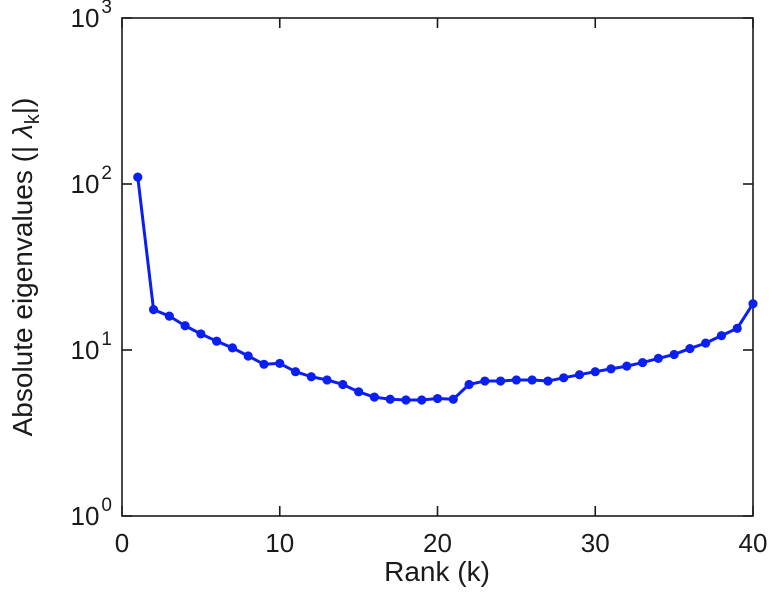  What do you see at coordinates (22, 132) in the screenshot?
I see `lambda-symbol: λ` at bounding box center [22, 132].